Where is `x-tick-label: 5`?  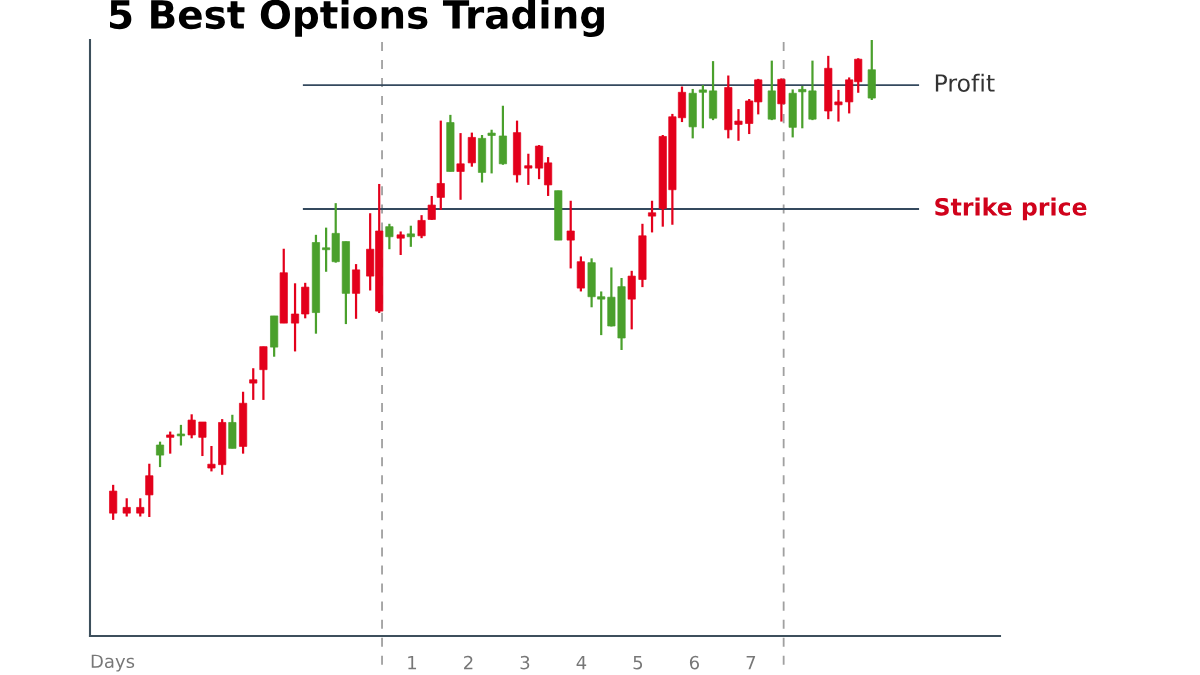 x-tick-label: 5 is located at coordinates (638, 663).